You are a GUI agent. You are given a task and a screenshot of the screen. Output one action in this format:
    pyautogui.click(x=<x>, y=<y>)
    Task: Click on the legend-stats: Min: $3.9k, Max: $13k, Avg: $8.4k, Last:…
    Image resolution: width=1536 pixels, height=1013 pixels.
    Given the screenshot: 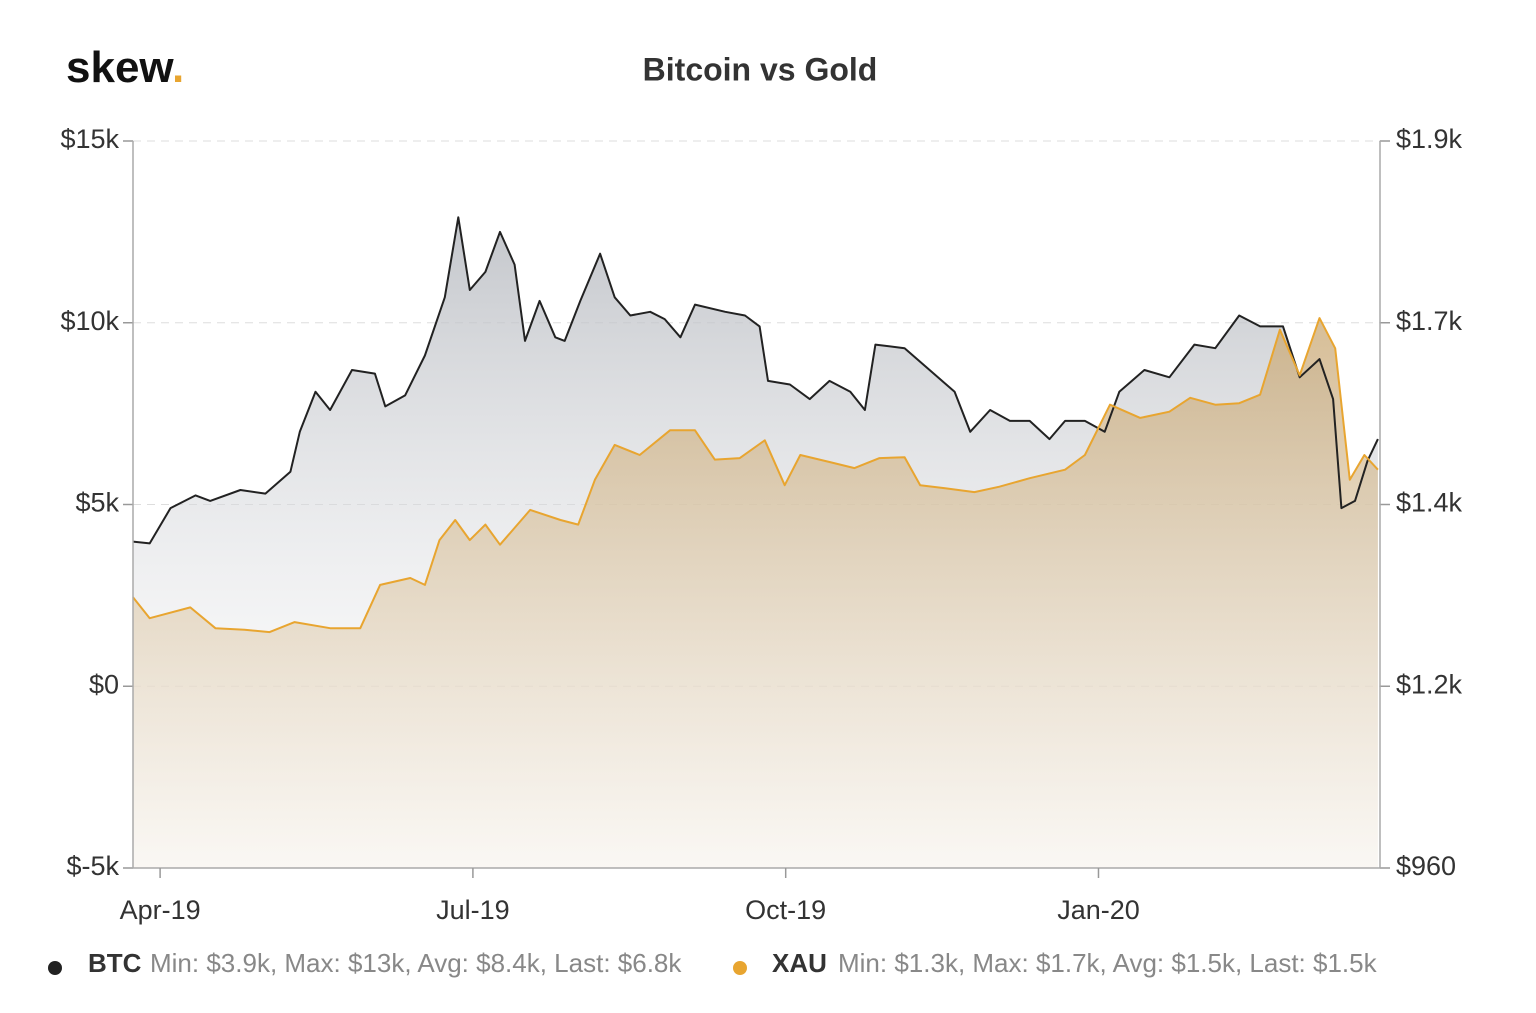 What is the action you would take?
    pyautogui.click(x=416, y=963)
    